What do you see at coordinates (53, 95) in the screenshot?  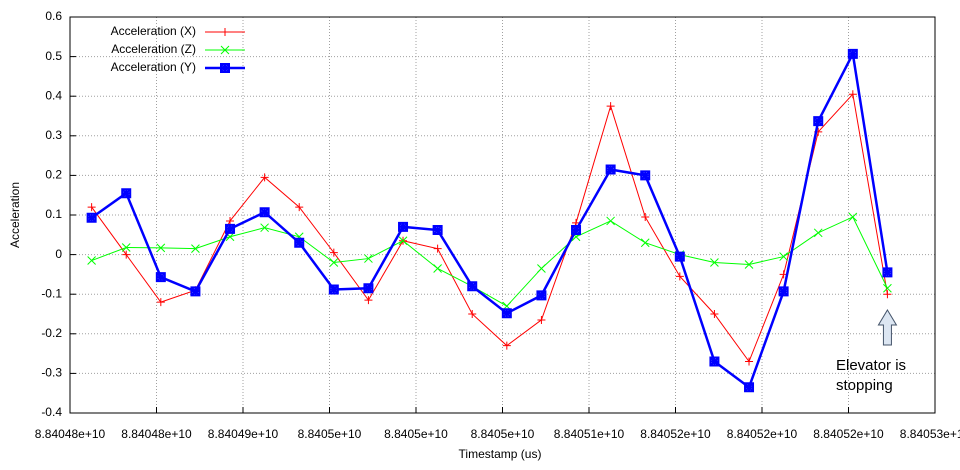 I see `y-tick-label: 0.4` at bounding box center [53, 95].